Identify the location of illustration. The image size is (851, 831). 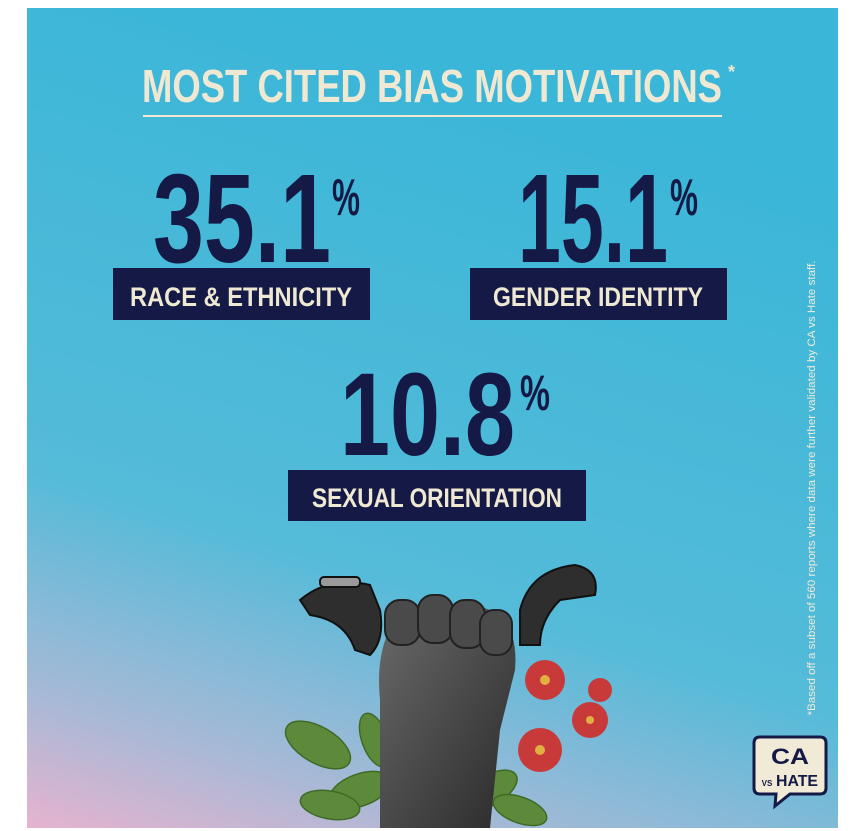
(448, 695).